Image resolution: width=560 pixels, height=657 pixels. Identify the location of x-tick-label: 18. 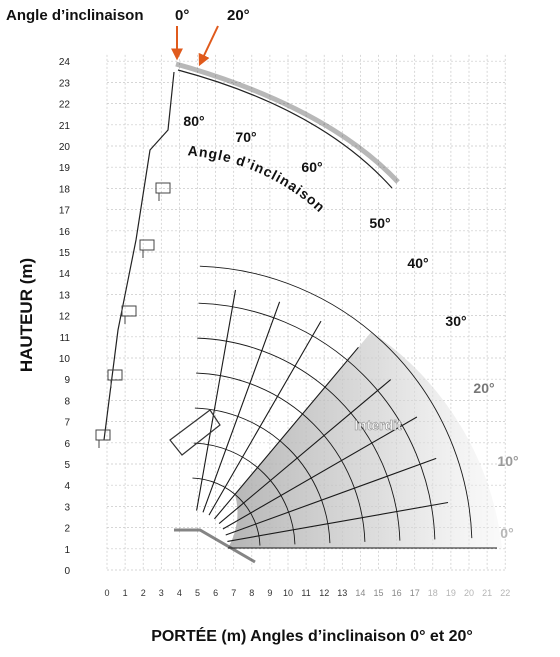
(433, 593).